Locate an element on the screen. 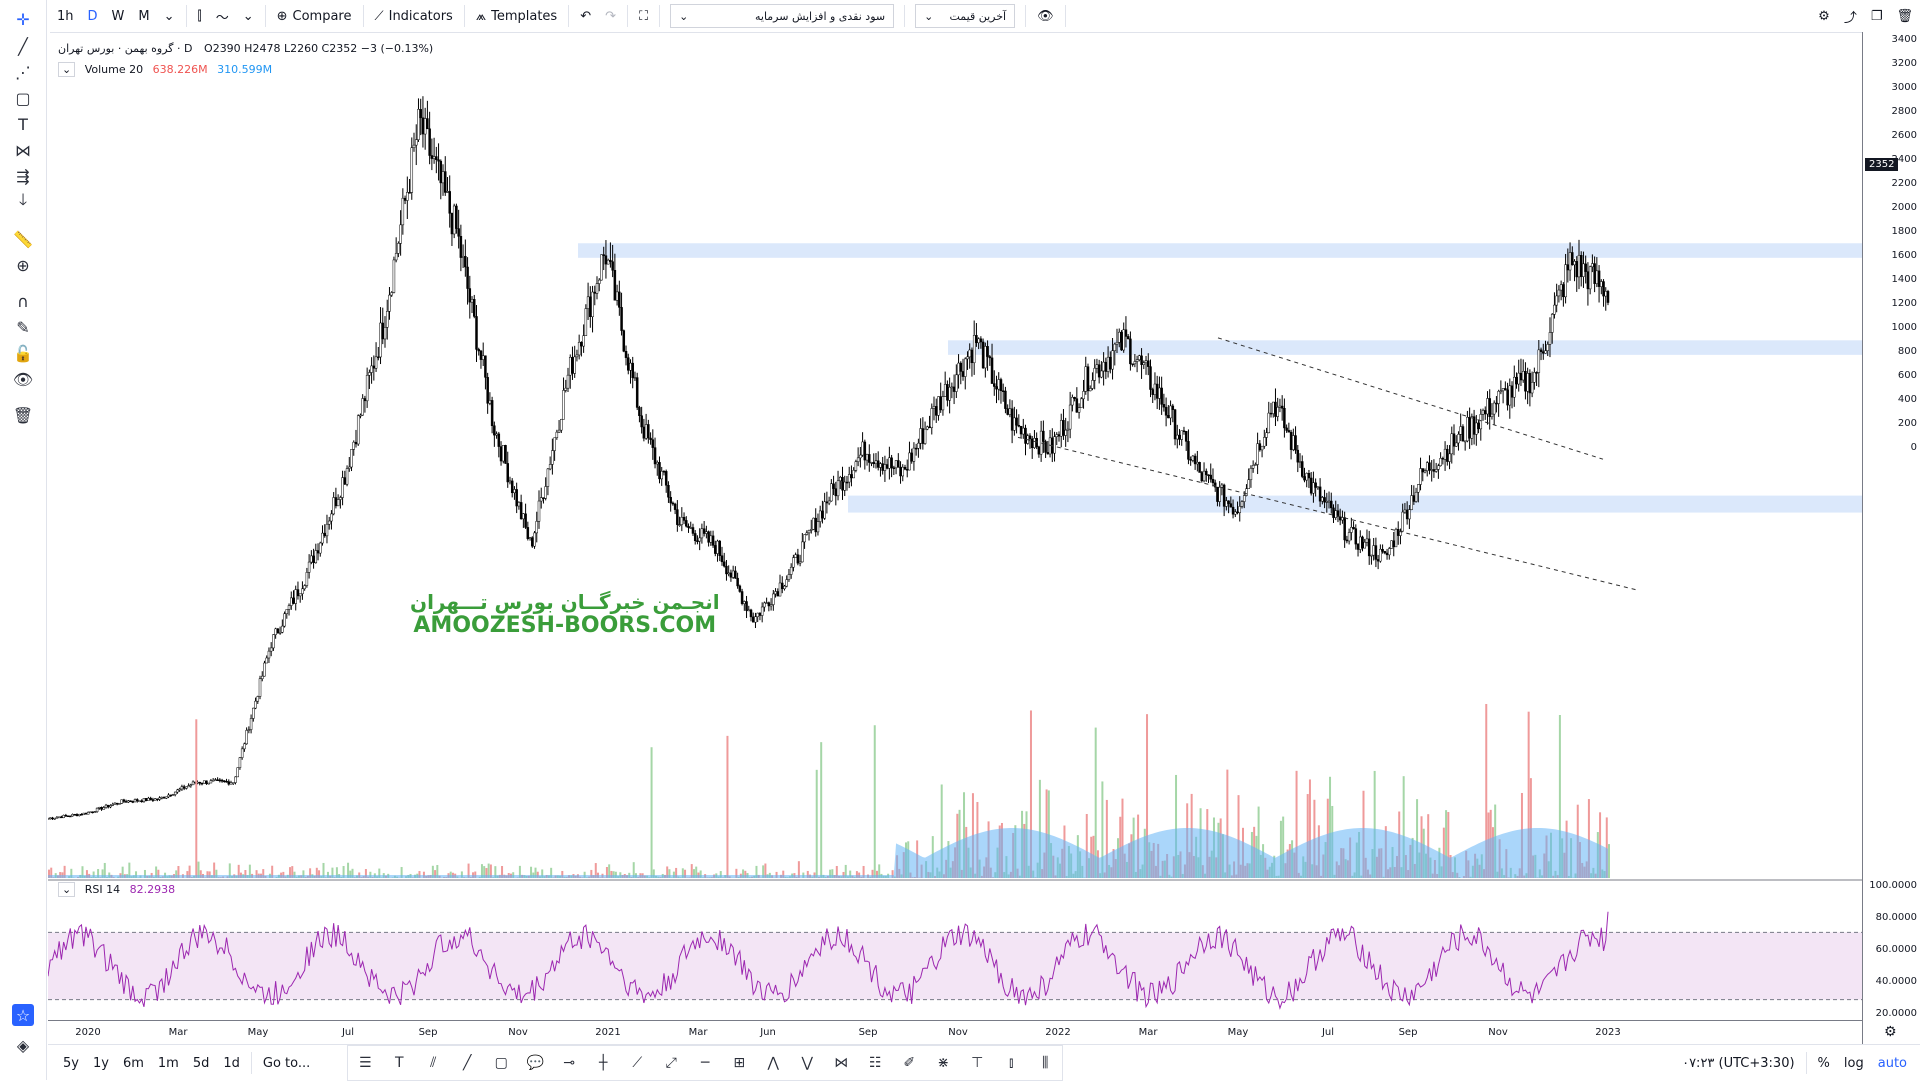 The width and height of the screenshot is (1920, 1081). compare-button: ⊕Compare is located at coordinates (314, 16).